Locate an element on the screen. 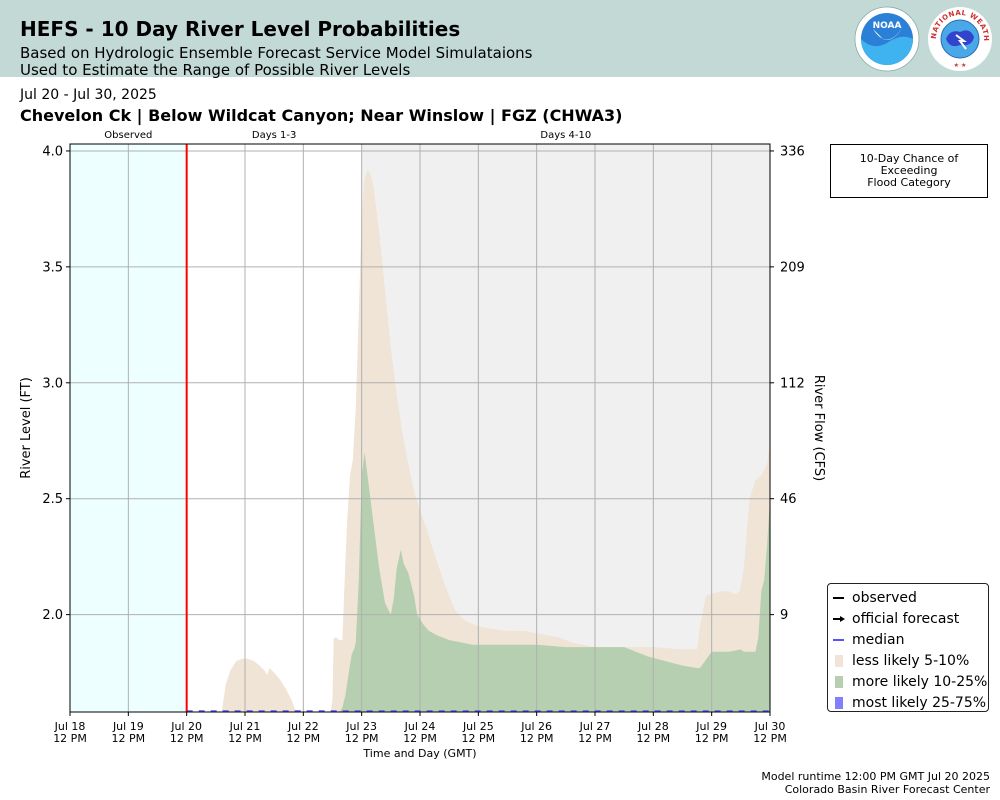 The image size is (1000, 800). forecast-center: Colorado Basin River Forecast Center is located at coordinates (887, 789).